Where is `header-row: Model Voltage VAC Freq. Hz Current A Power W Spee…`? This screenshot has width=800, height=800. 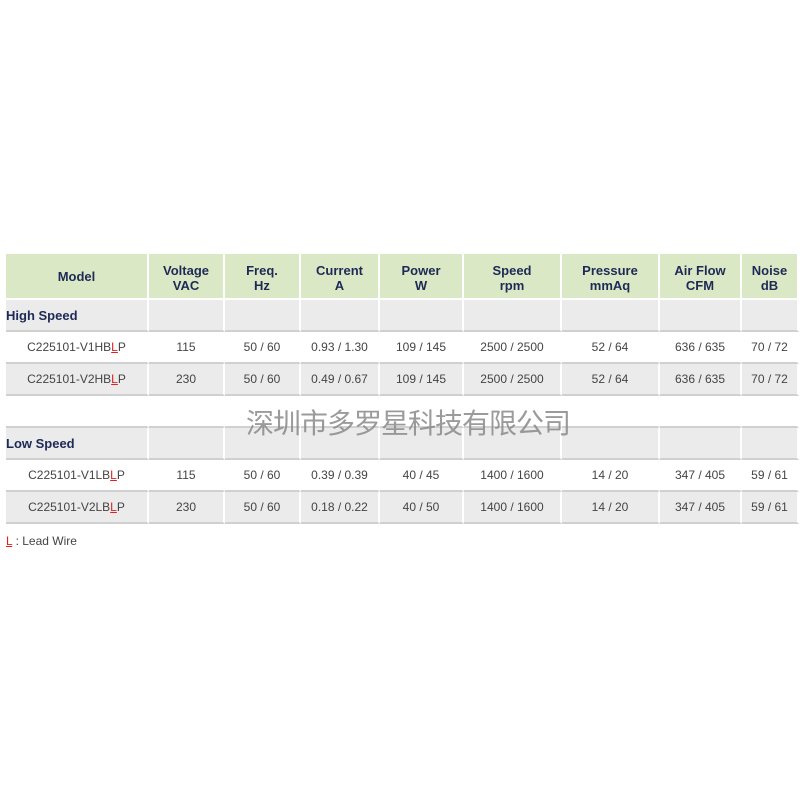 header-row: Model Voltage VAC Freq. Hz Current A Power W Spee… is located at coordinates (402, 277).